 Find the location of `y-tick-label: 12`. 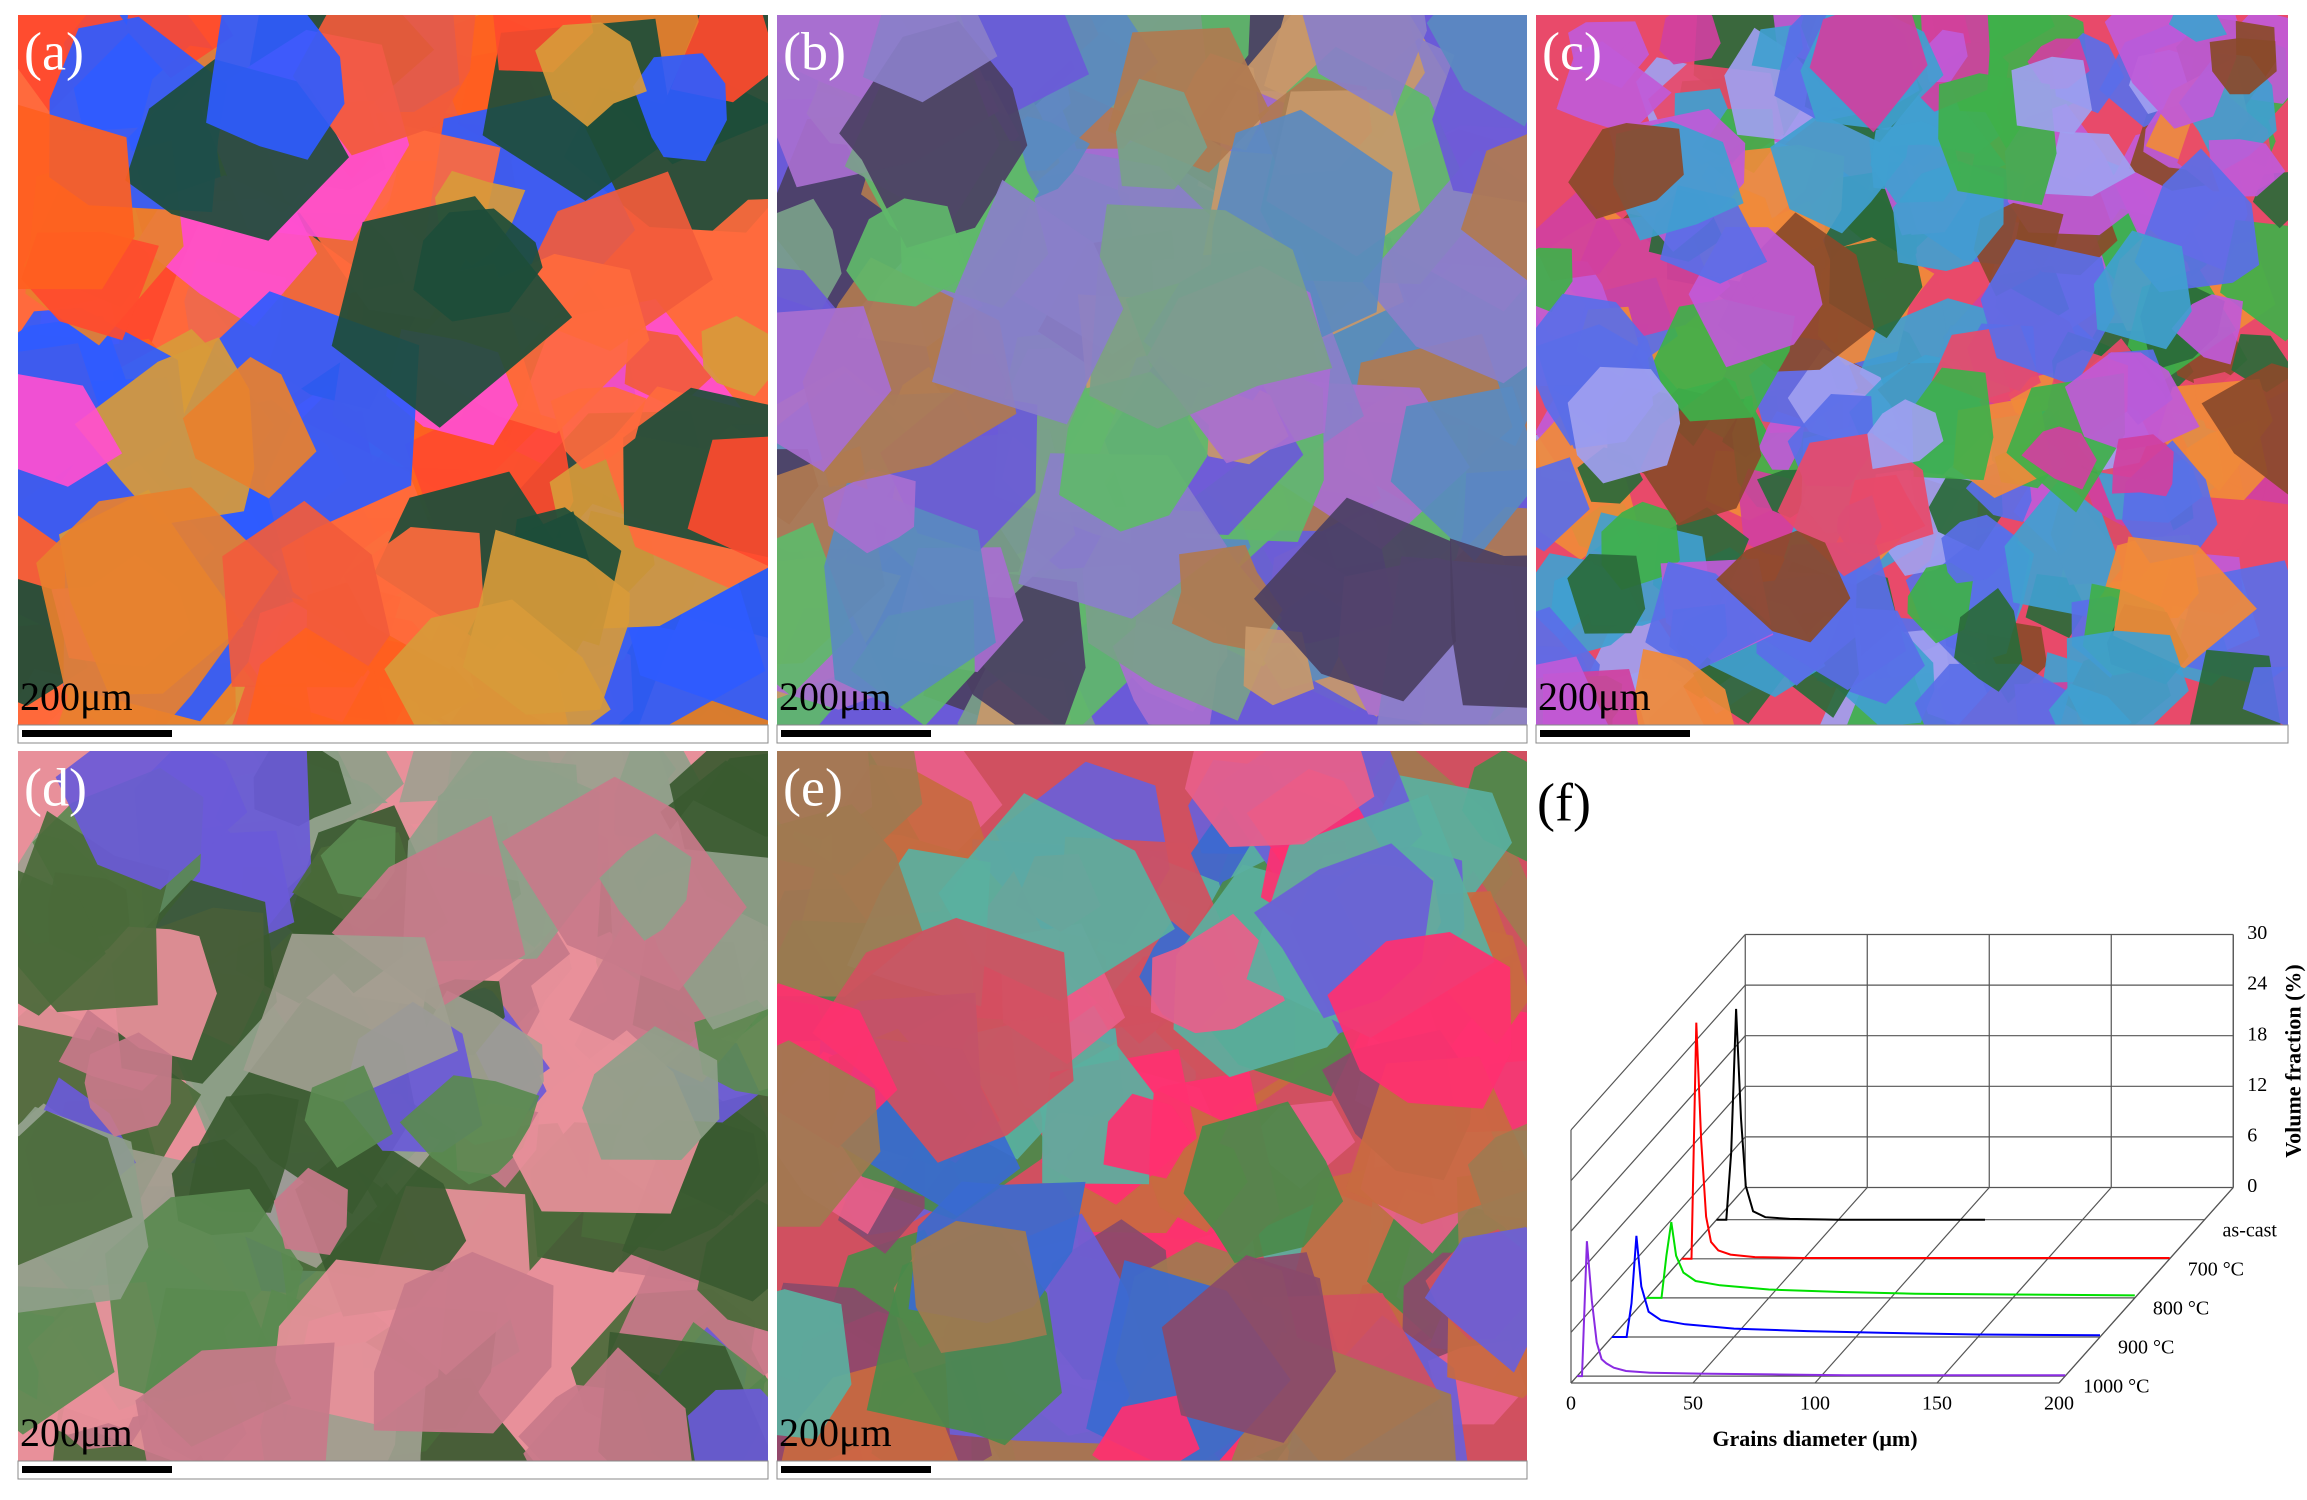

y-tick-label: 12 is located at coordinates (2257, 1085).